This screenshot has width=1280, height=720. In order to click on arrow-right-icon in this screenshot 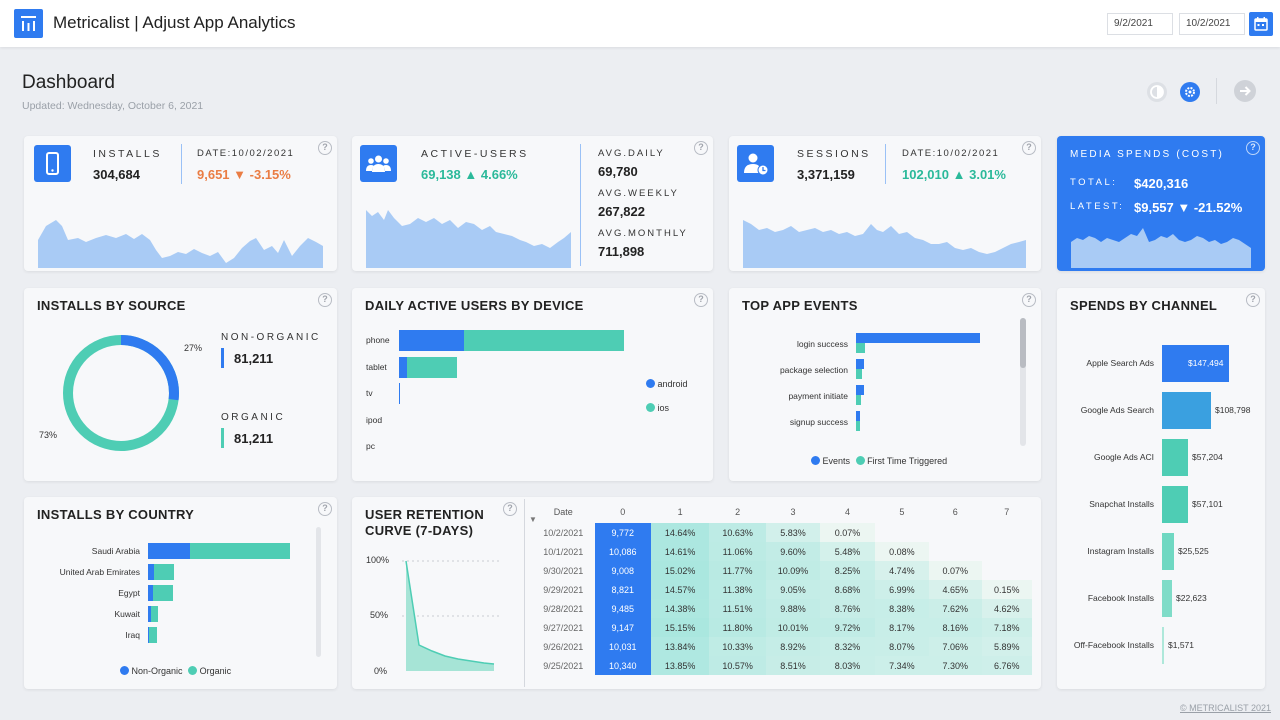, I will do `click(1245, 91)`.